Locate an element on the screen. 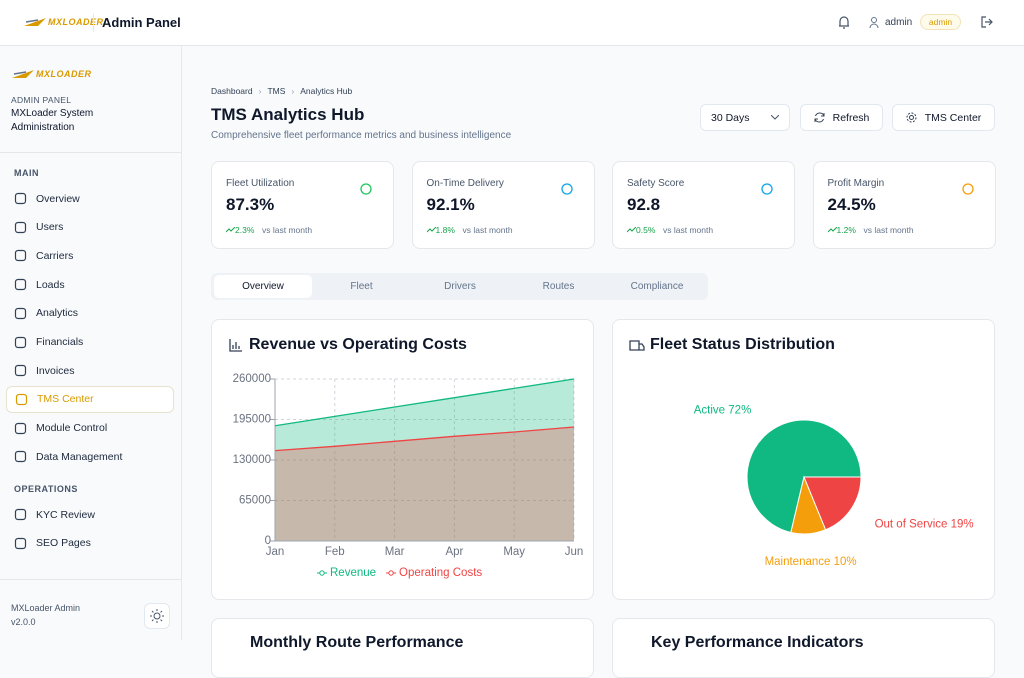  system-name: MXLoader System Administration is located at coordinates (52, 120).